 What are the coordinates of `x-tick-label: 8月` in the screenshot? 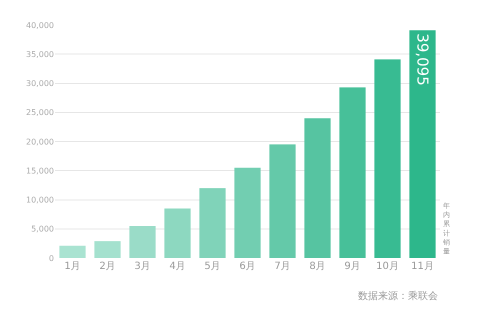 It's located at (317, 266).